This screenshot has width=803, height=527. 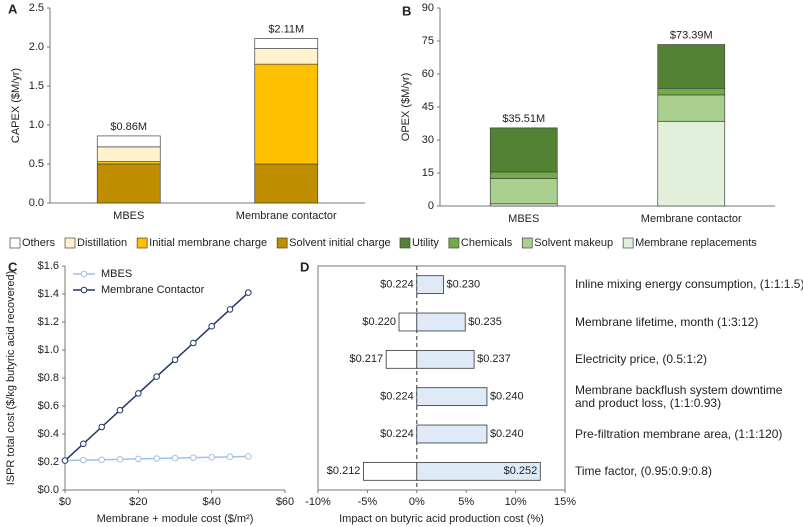 I want to click on y-tick-label: $0.6, so click(x=48, y=406).